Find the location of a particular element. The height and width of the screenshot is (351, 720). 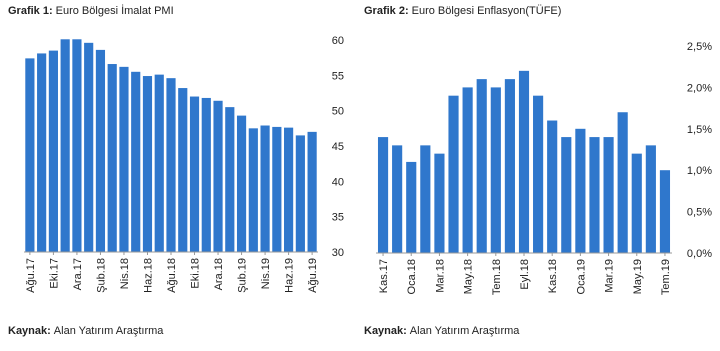

y-tick-label: 40 is located at coordinates (338, 182).